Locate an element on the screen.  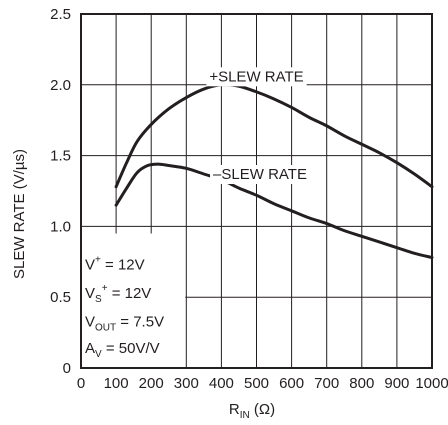
condition-vs-plus: VS+ = 12V is located at coordinates (118, 294).